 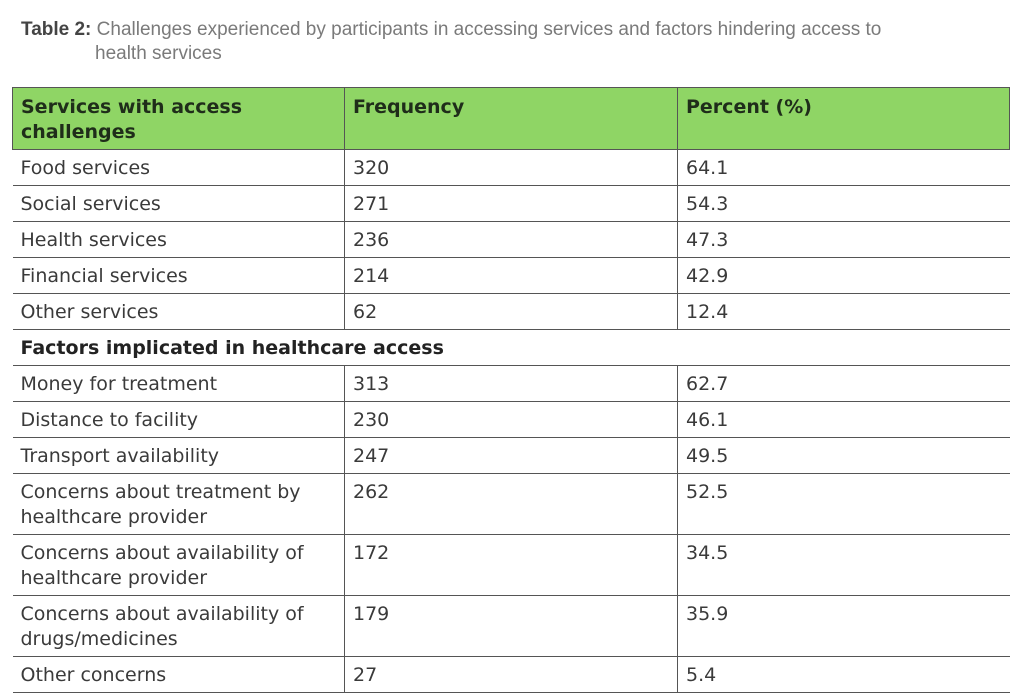 I want to click on caption-text-line2: health services, so click(x=158, y=53).